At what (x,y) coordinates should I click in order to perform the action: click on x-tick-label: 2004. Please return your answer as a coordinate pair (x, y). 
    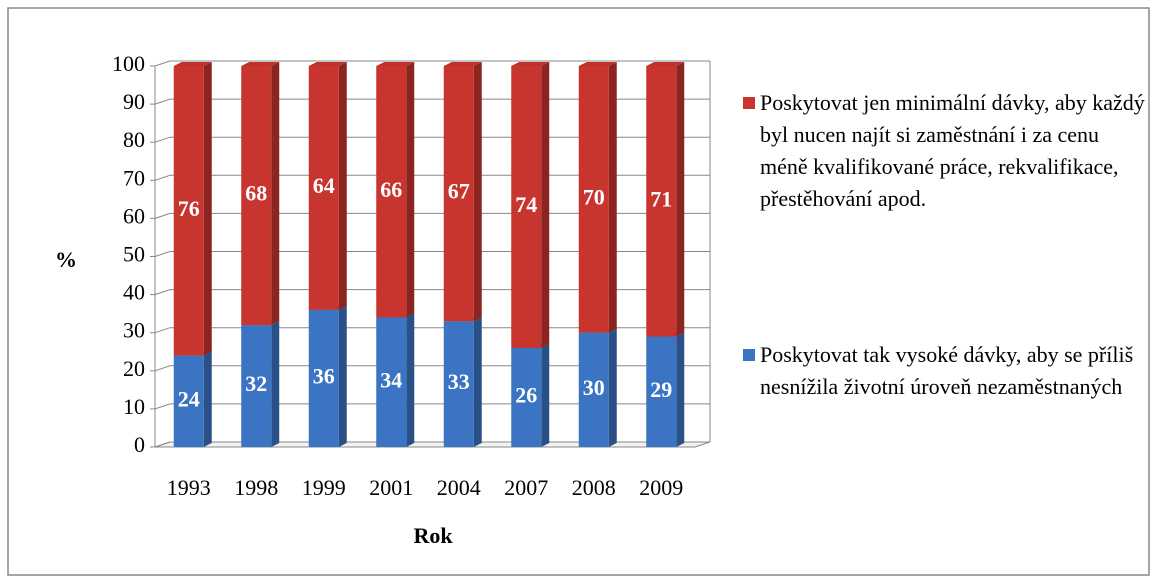
    Looking at the image, I should click on (459, 487).